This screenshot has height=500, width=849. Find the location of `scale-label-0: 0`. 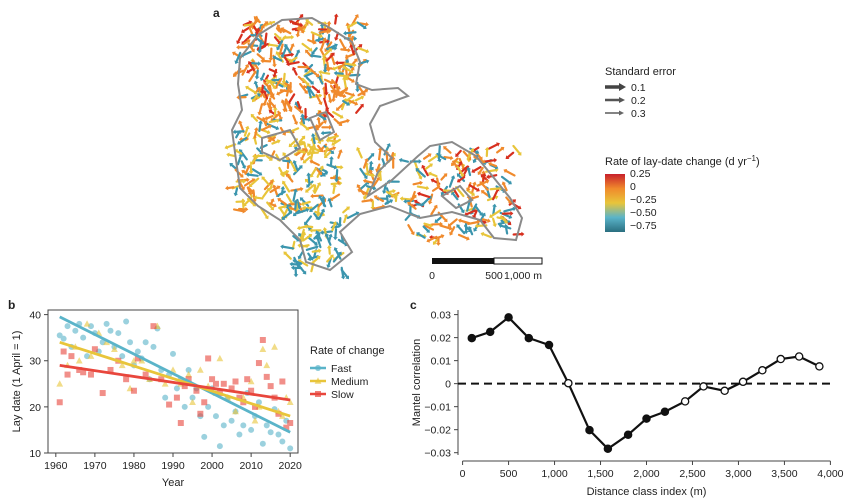

scale-label-0: 0 is located at coordinates (432, 276).